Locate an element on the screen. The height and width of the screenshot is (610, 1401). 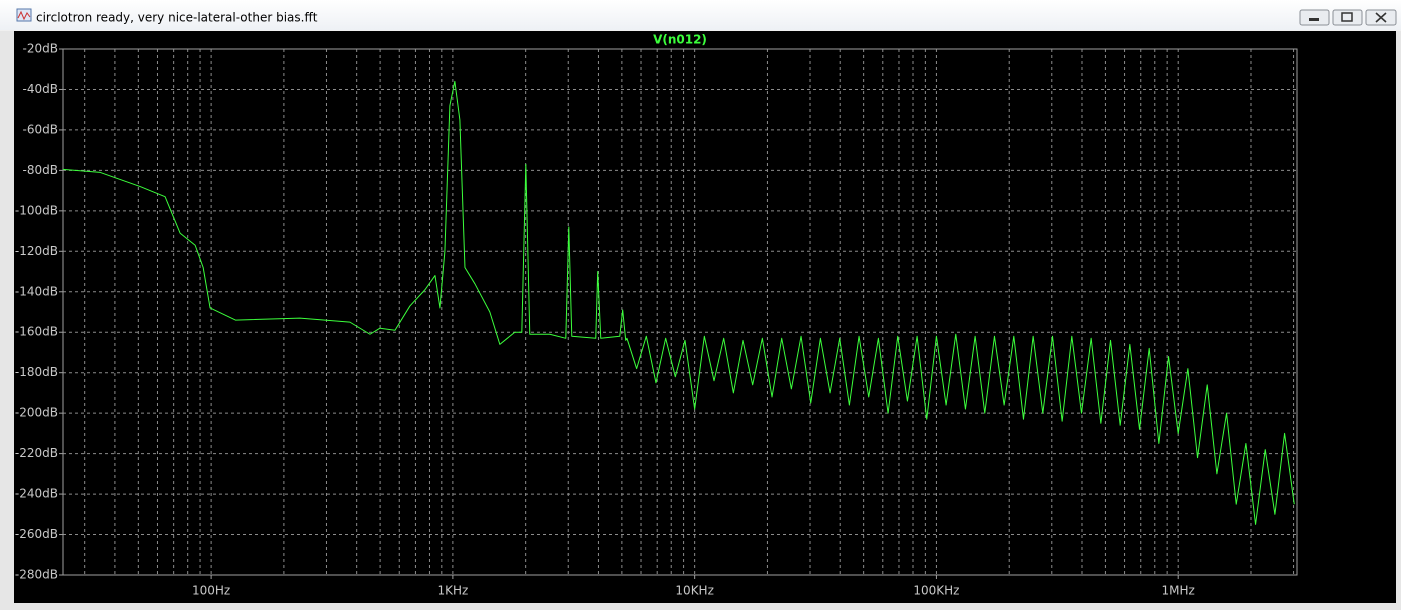
bottom-border is located at coordinates (700, 606).